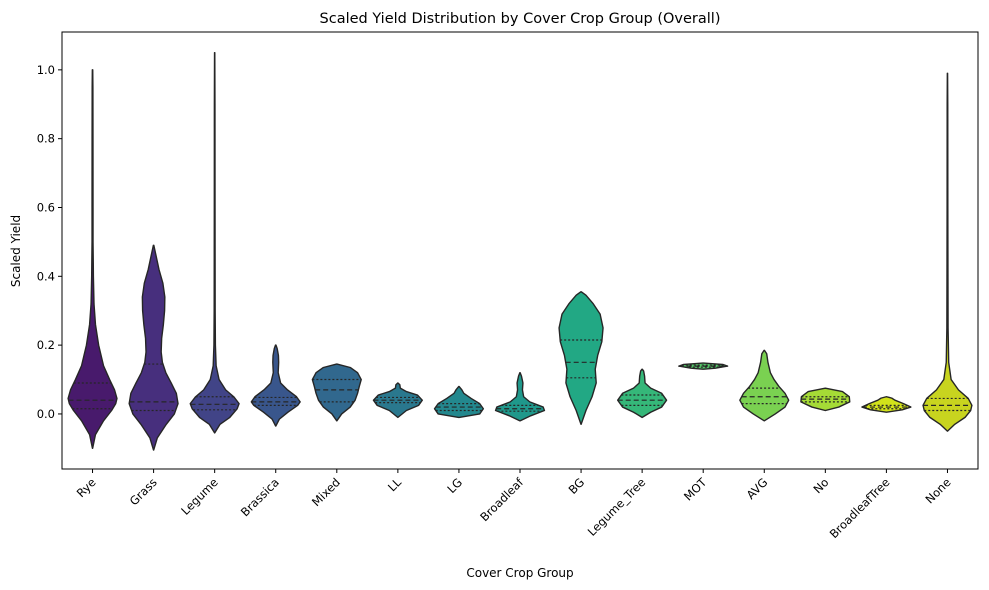 The width and height of the screenshot is (989, 590). What do you see at coordinates (46, 207) in the screenshot?
I see `y-tick-label: 0.6` at bounding box center [46, 207].